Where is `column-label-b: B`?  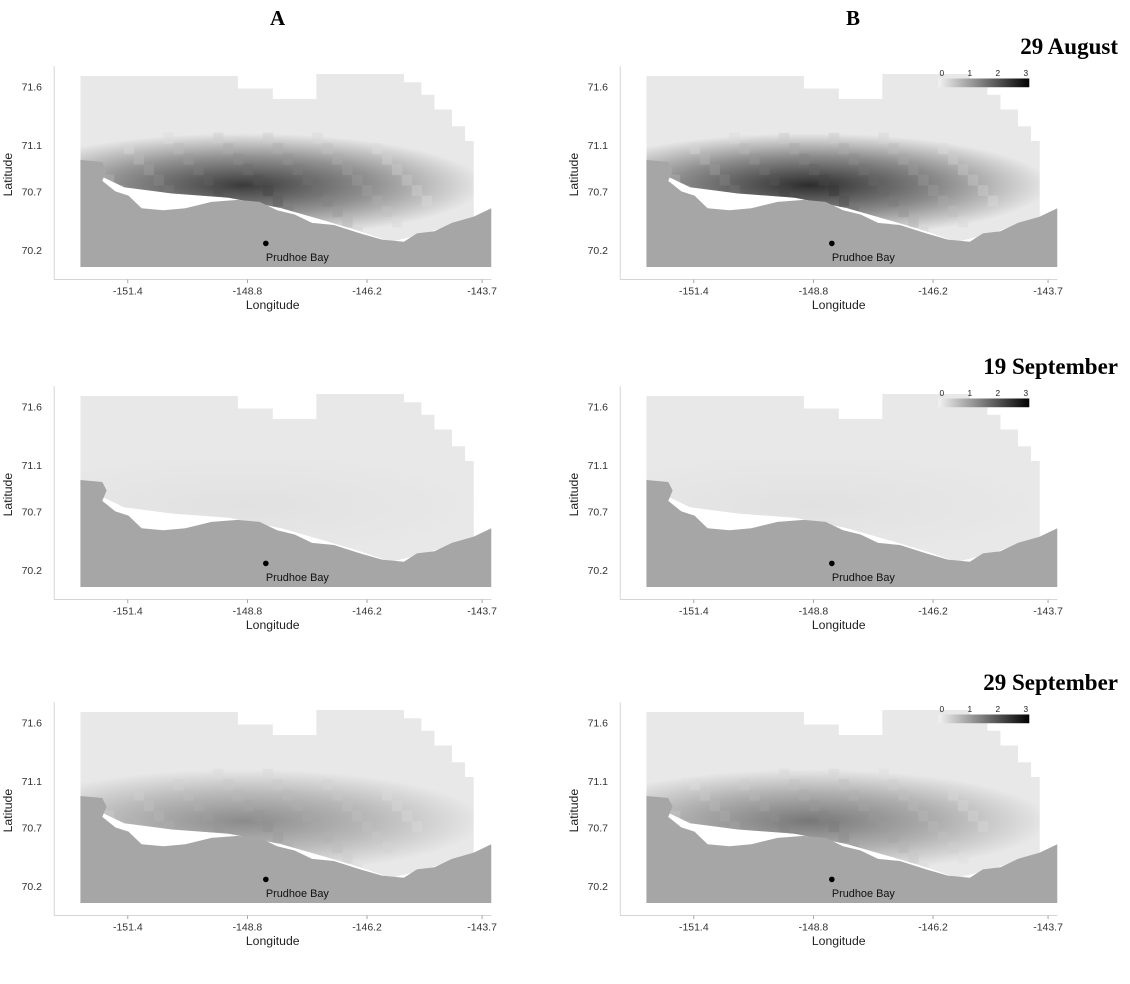
column-label-b: B is located at coordinates (853, 18).